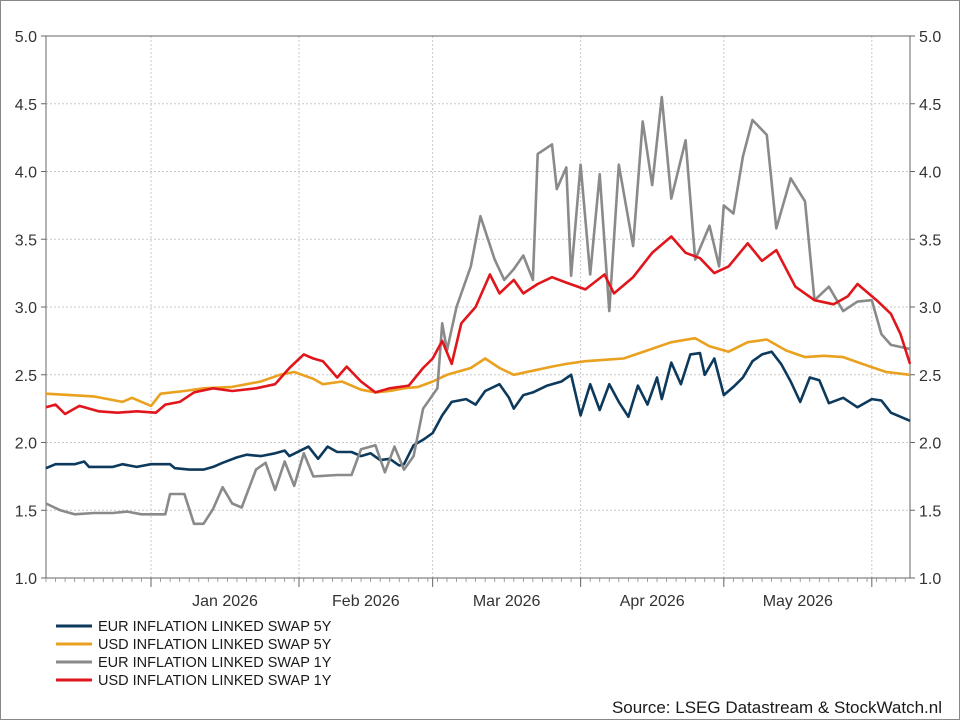 The width and height of the screenshot is (960, 720). Describe the element at coordinates (930, 240) in the screenshot. I see `y-tick-label-right: 3.5` at that location.